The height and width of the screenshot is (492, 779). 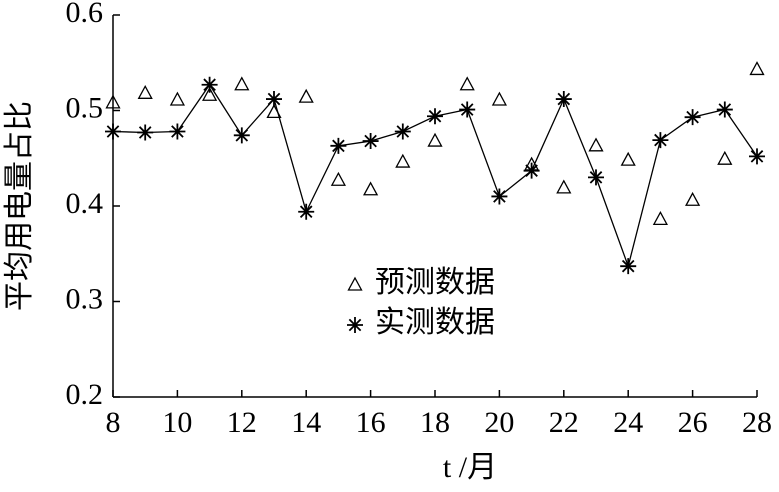 I want to click on x-tick-label: 12, so click(x=242, y=422).